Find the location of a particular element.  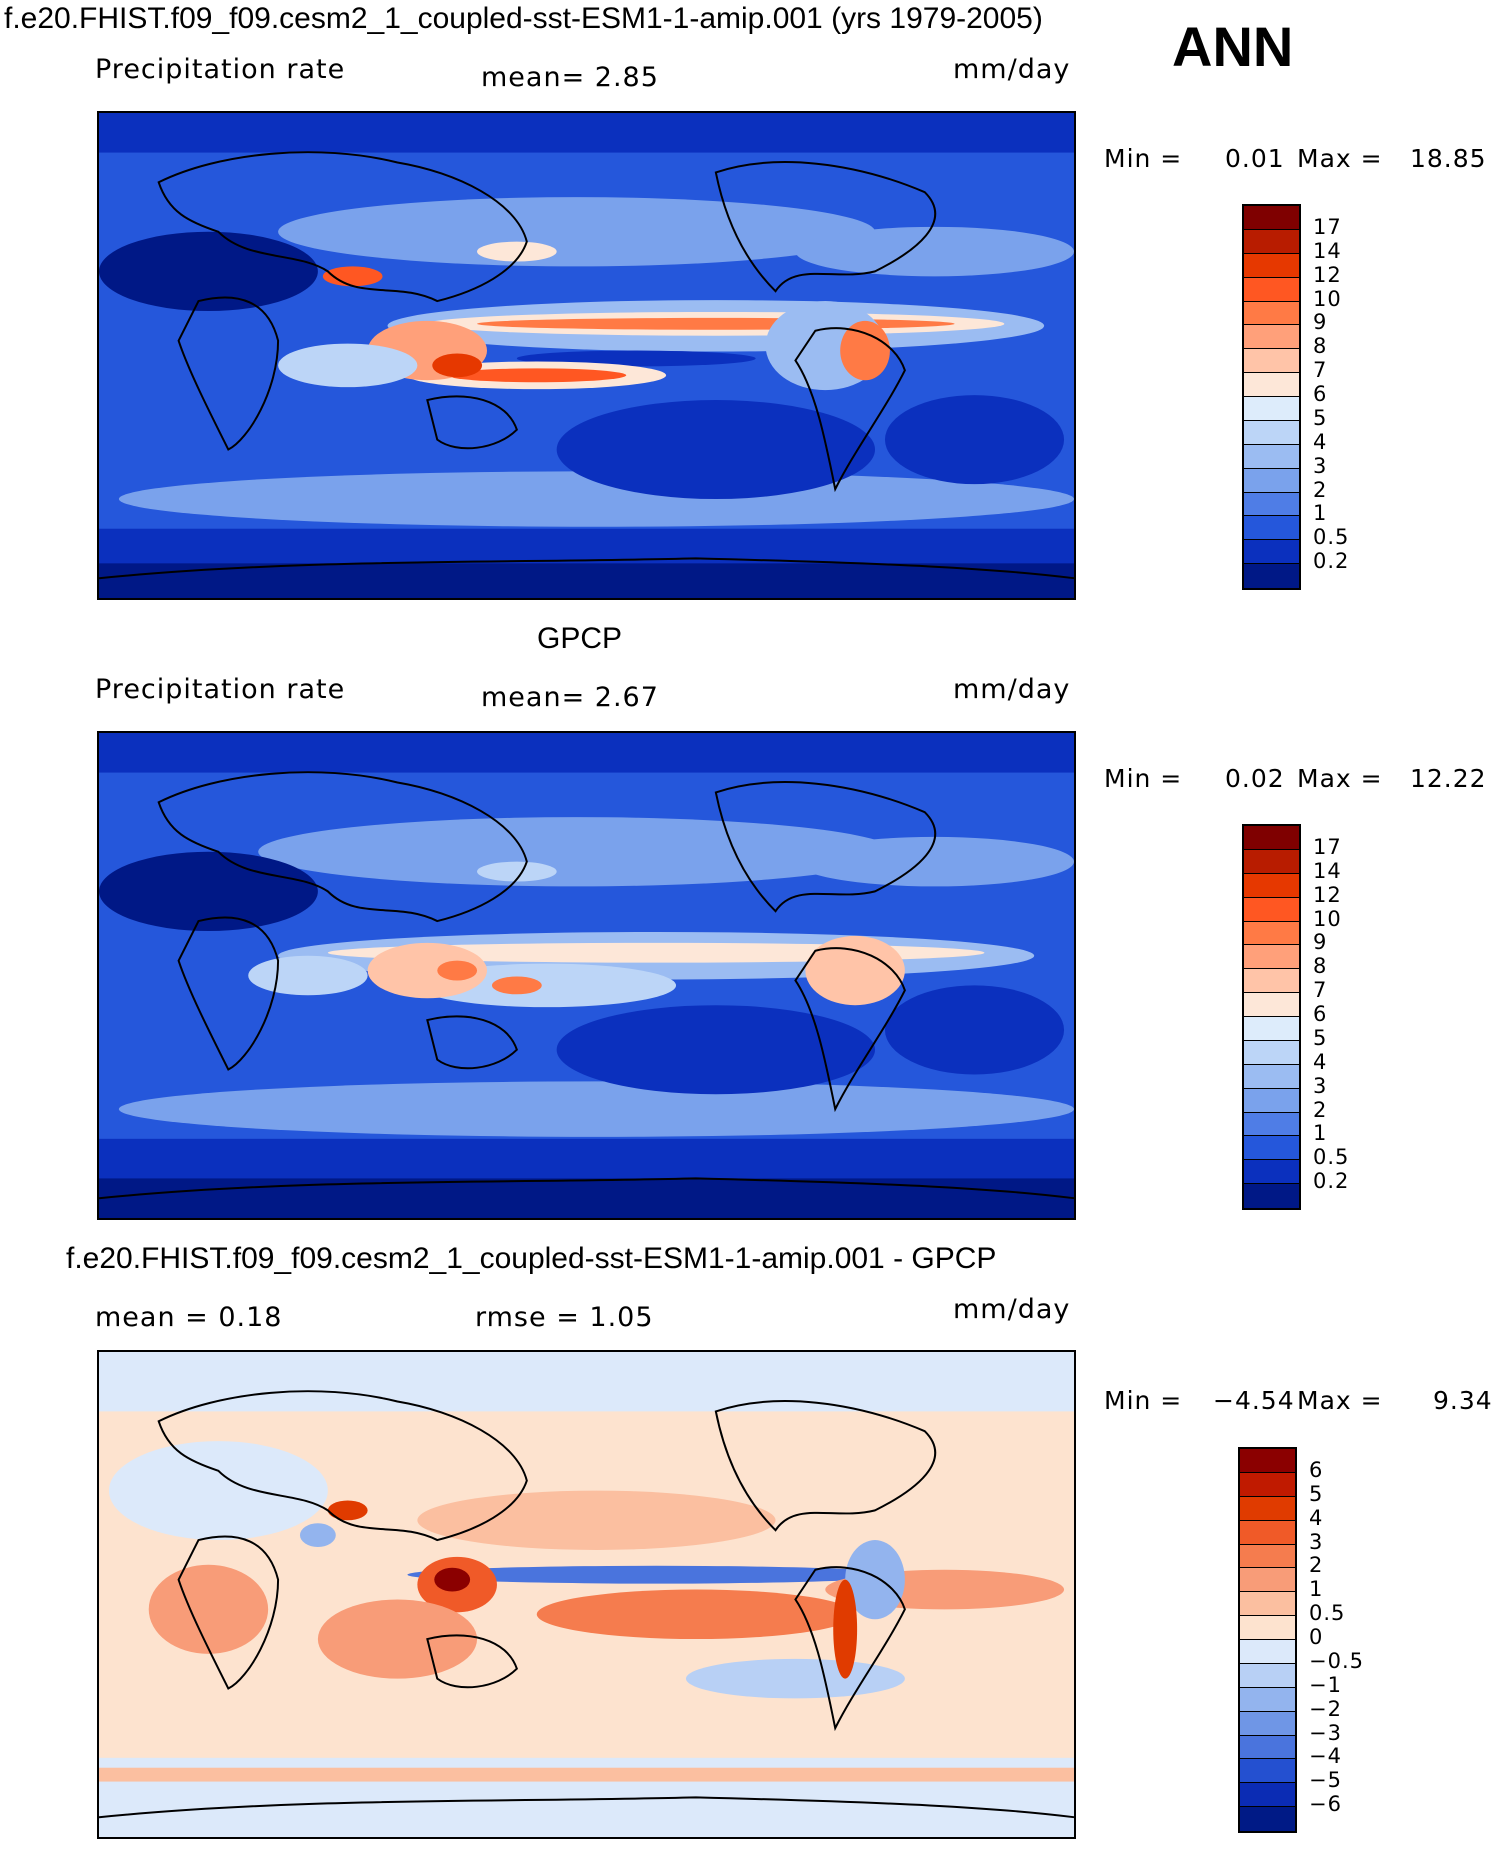

panel-model-colorbar is located at coordinates (1271, 397).